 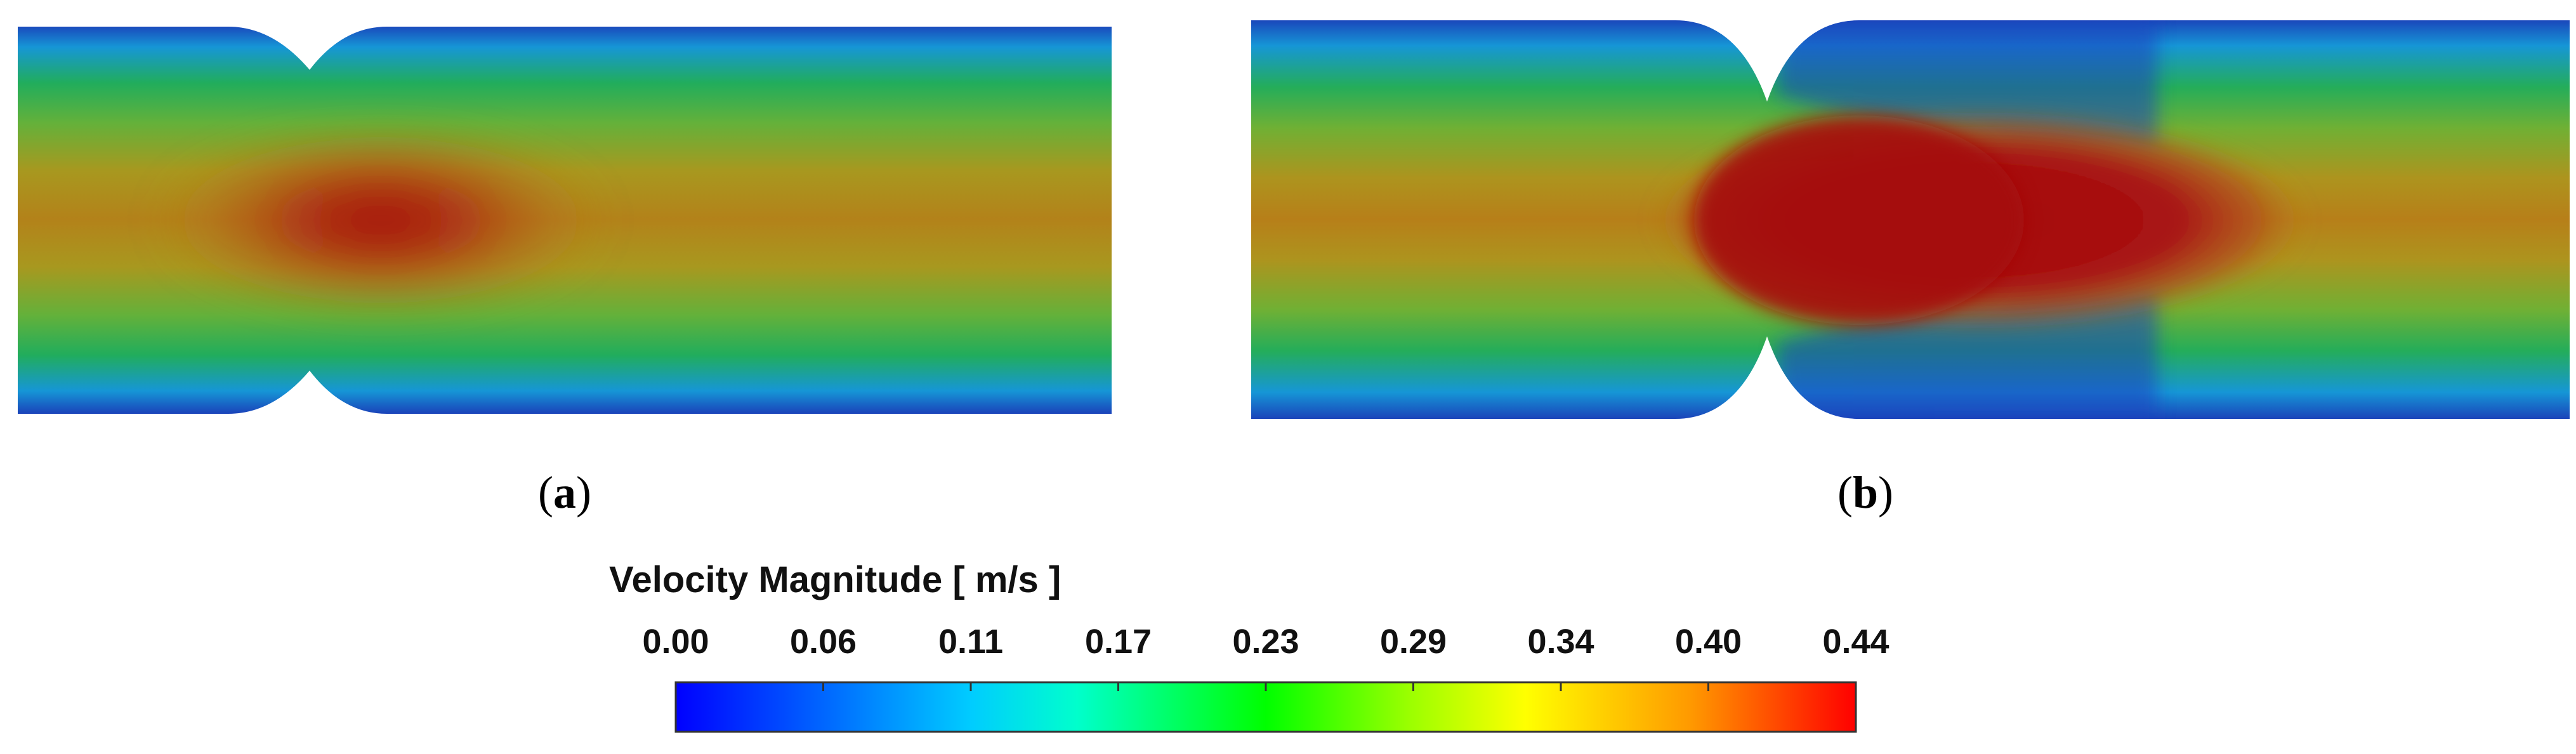 I want to click on jet-core-a, so click(x=381, y=220).